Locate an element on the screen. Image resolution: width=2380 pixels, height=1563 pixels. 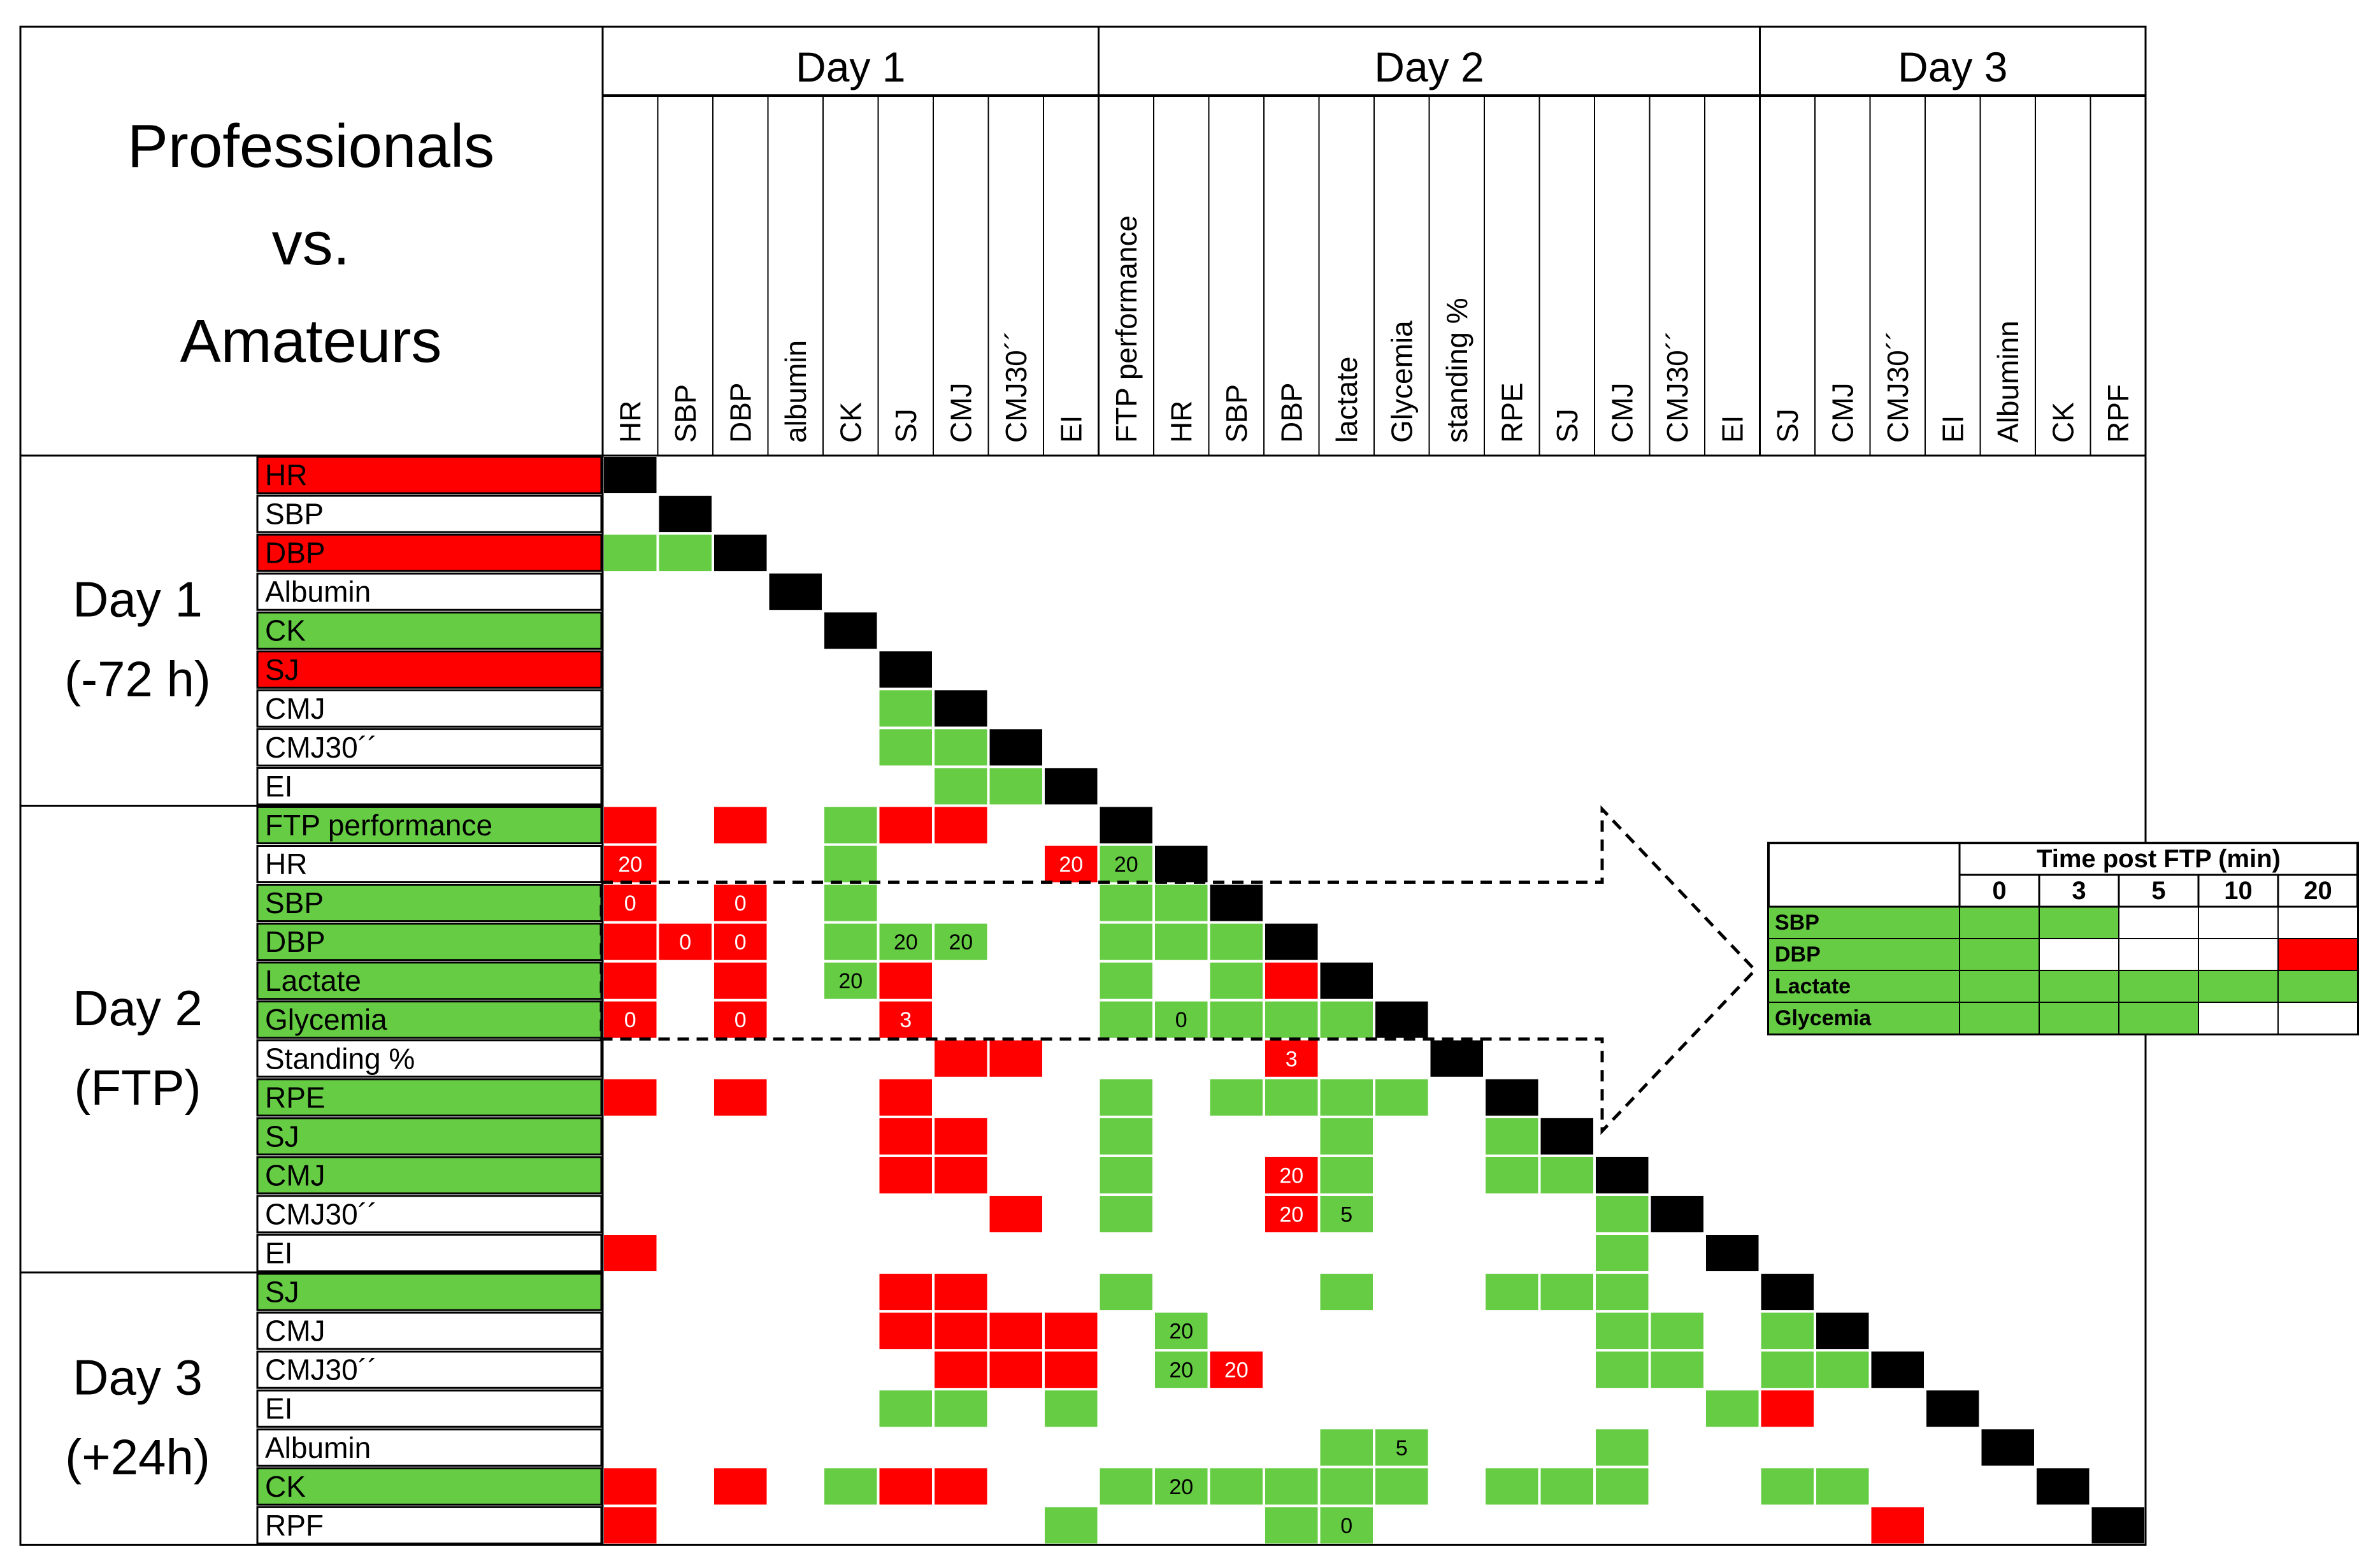
row-group-d3-line-2: (+24h) is located at coordinates (137, 1457).